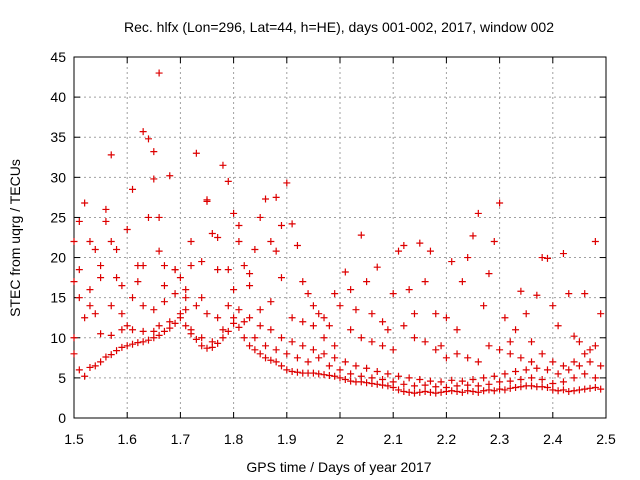  Describe the element at coordinates (74, 439) in the screenshot. I see `x-tick-label: 1.5` at that location.